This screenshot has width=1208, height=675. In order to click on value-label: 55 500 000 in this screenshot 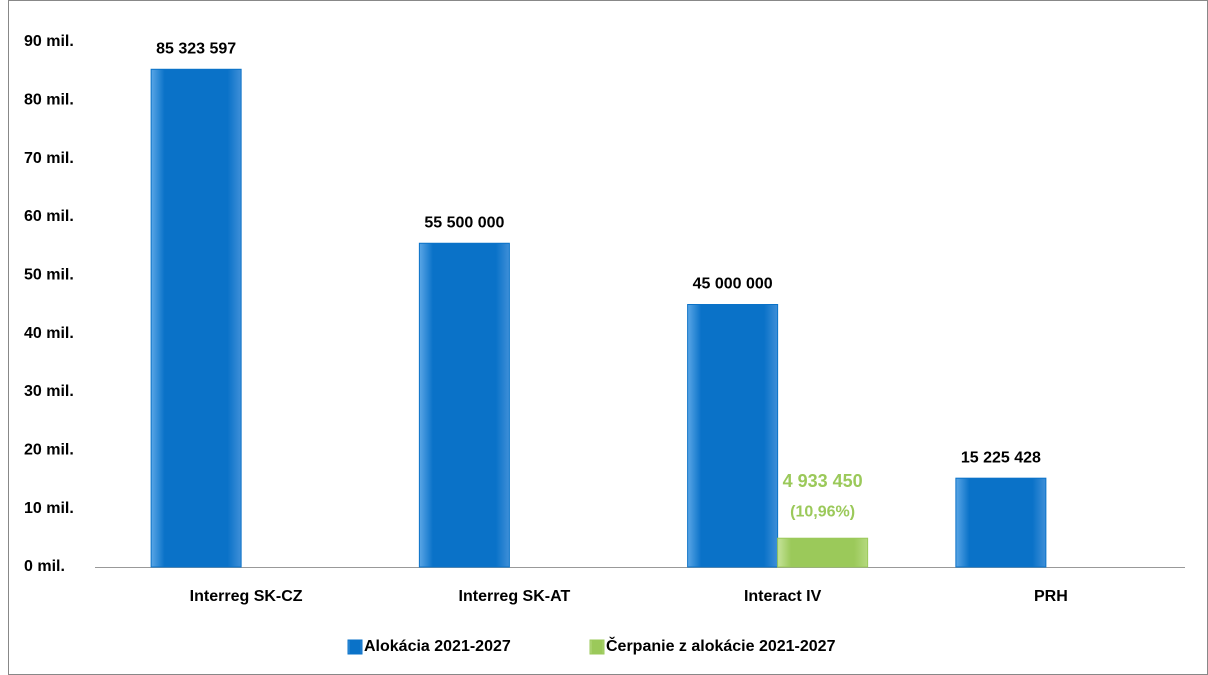, I will do `click(464, 222)`.